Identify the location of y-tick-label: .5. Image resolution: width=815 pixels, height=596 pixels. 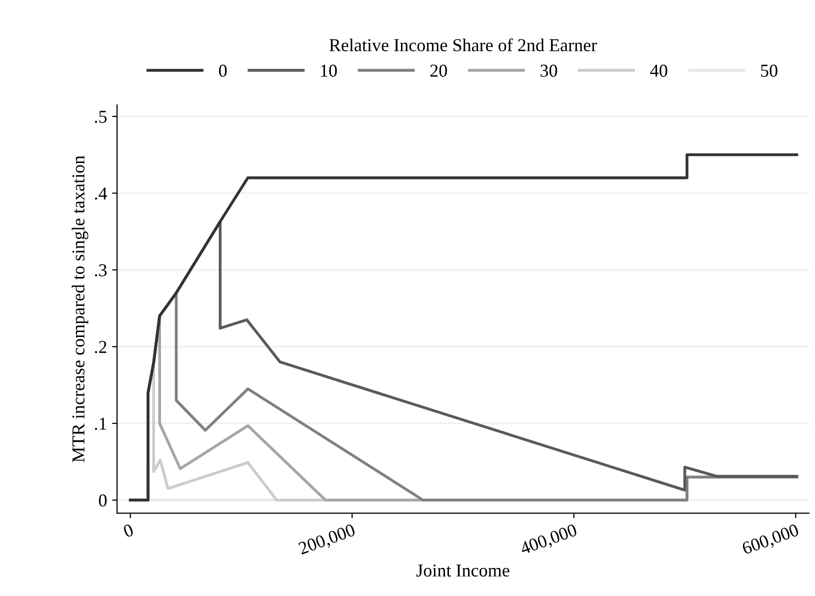
(100, 116).